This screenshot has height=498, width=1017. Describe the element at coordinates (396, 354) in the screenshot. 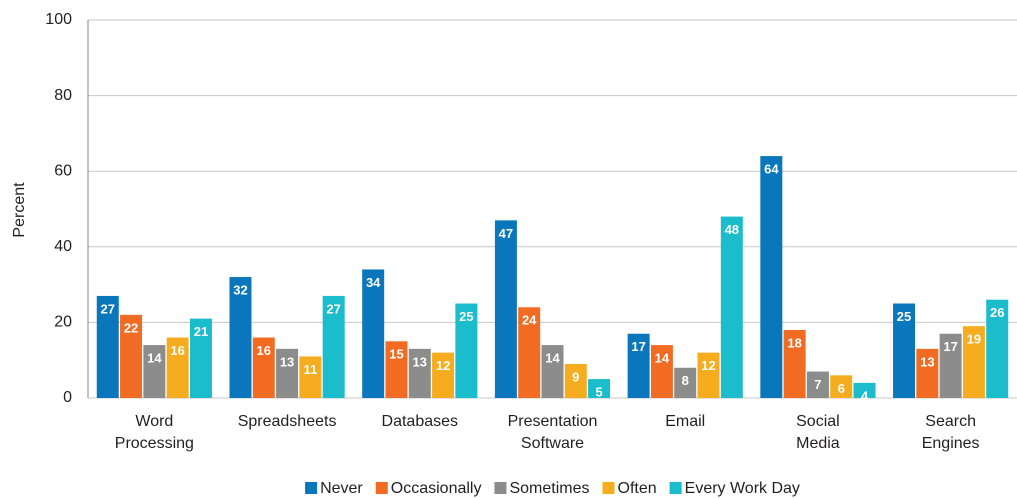

I see `value-label: 15` at that location.